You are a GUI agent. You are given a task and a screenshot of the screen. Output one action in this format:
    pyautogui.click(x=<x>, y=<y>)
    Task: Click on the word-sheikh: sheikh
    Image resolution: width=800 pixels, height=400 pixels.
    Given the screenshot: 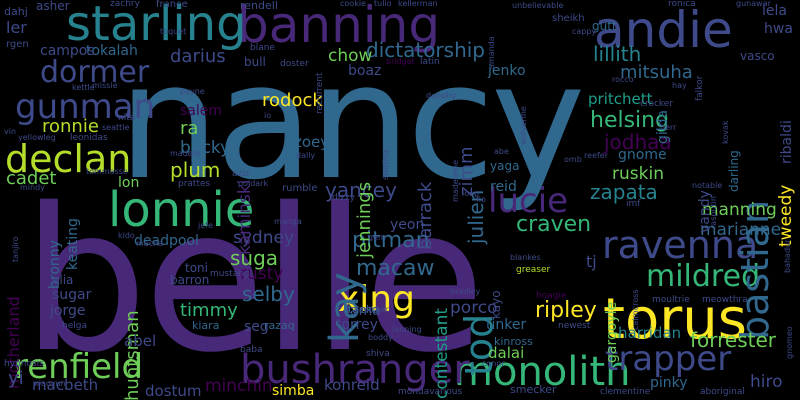 What is the action you would take?
    pyautogui.click(x=568, y=18)
    